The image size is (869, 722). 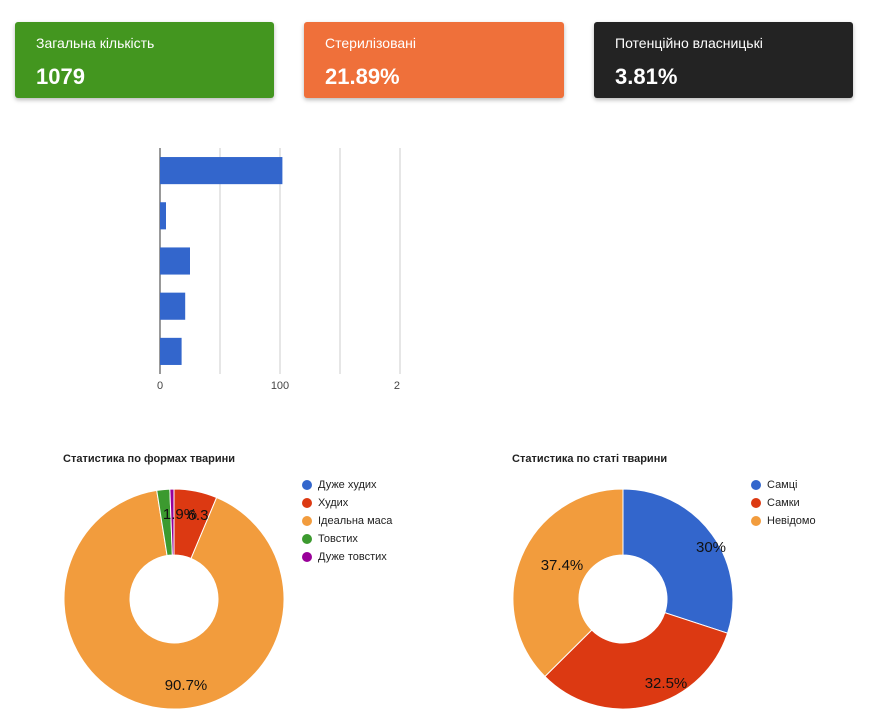 What do you see at coordinates (646, 76) in the screenshot?
I see `potential-owners-value: 3.81%` at bounding box center [646, 76].